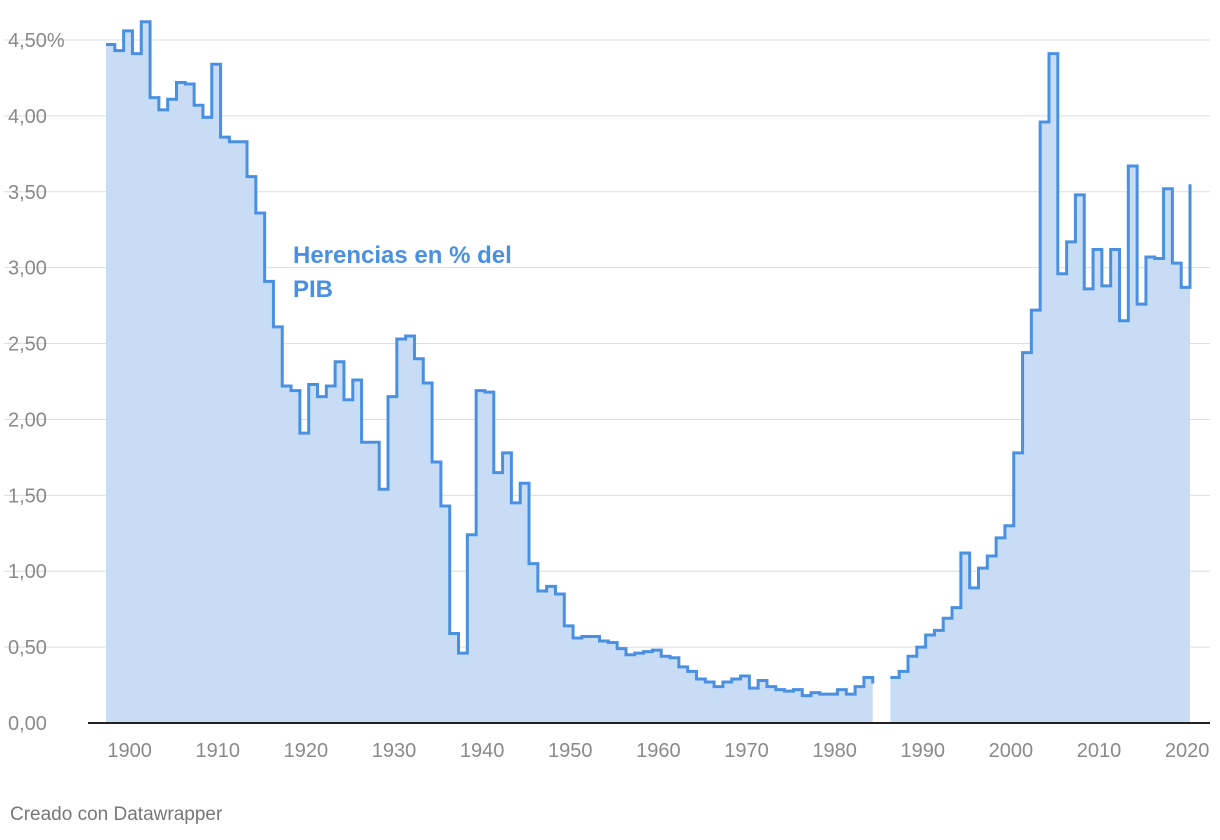 The height and width of the screenshot is (840, 1220). What do you see at coordinates (306, 751) in the screenshot?
I see `x-tick-label: 1920` at bounding box center [306, 751].